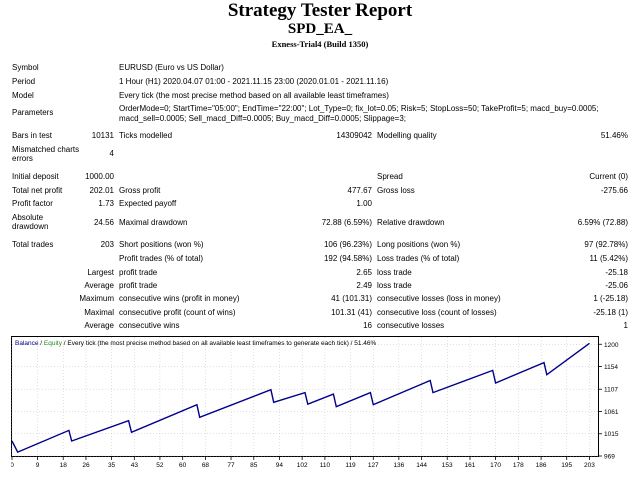  Describe the element at coordinates (38, 465) in the screenshot. I see `x-tick-label: 9` at that location.